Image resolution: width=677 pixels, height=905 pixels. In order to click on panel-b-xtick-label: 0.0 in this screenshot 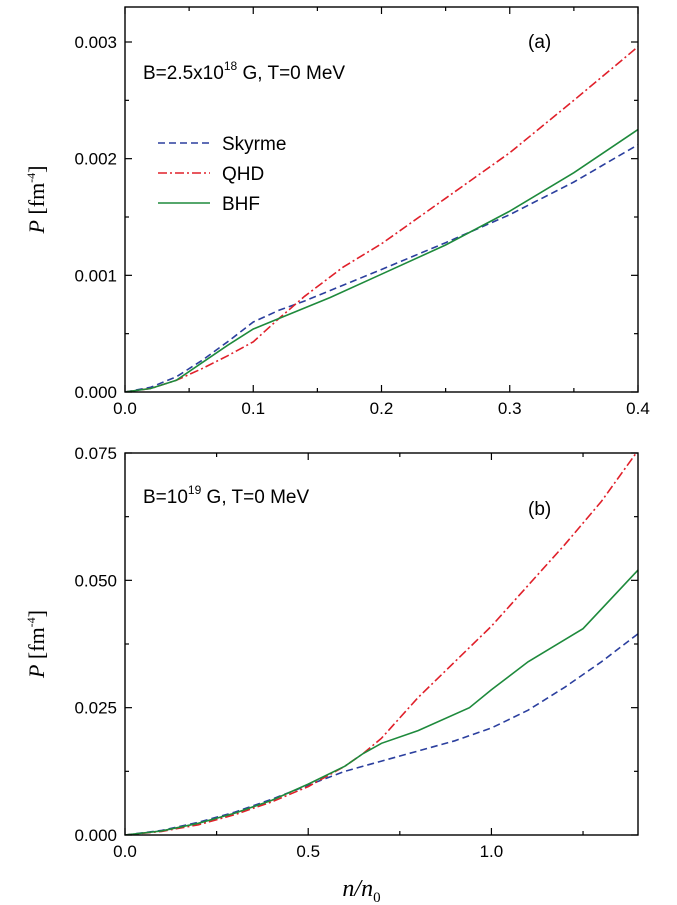, I will do `click(125, 851)`.